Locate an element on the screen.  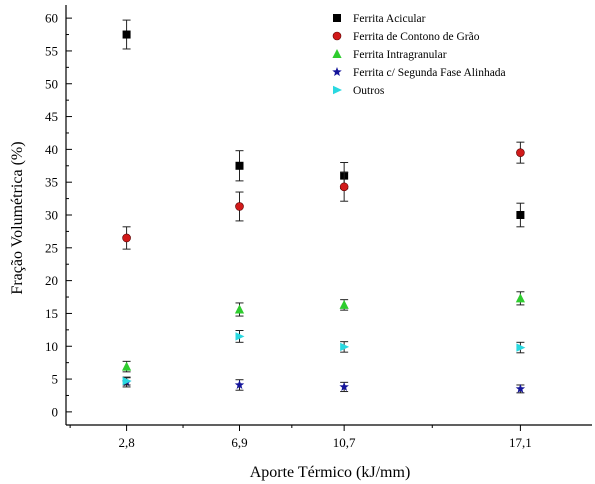
y-tick-label: 20 is located at coordinates (51, 280).